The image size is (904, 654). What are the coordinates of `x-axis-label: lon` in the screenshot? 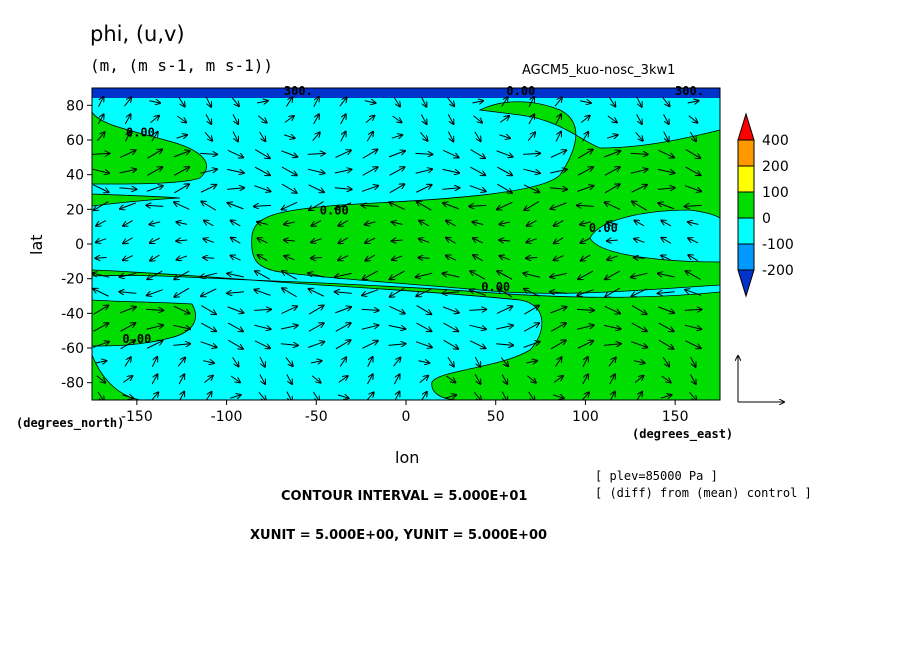 It's located at (407, 457).